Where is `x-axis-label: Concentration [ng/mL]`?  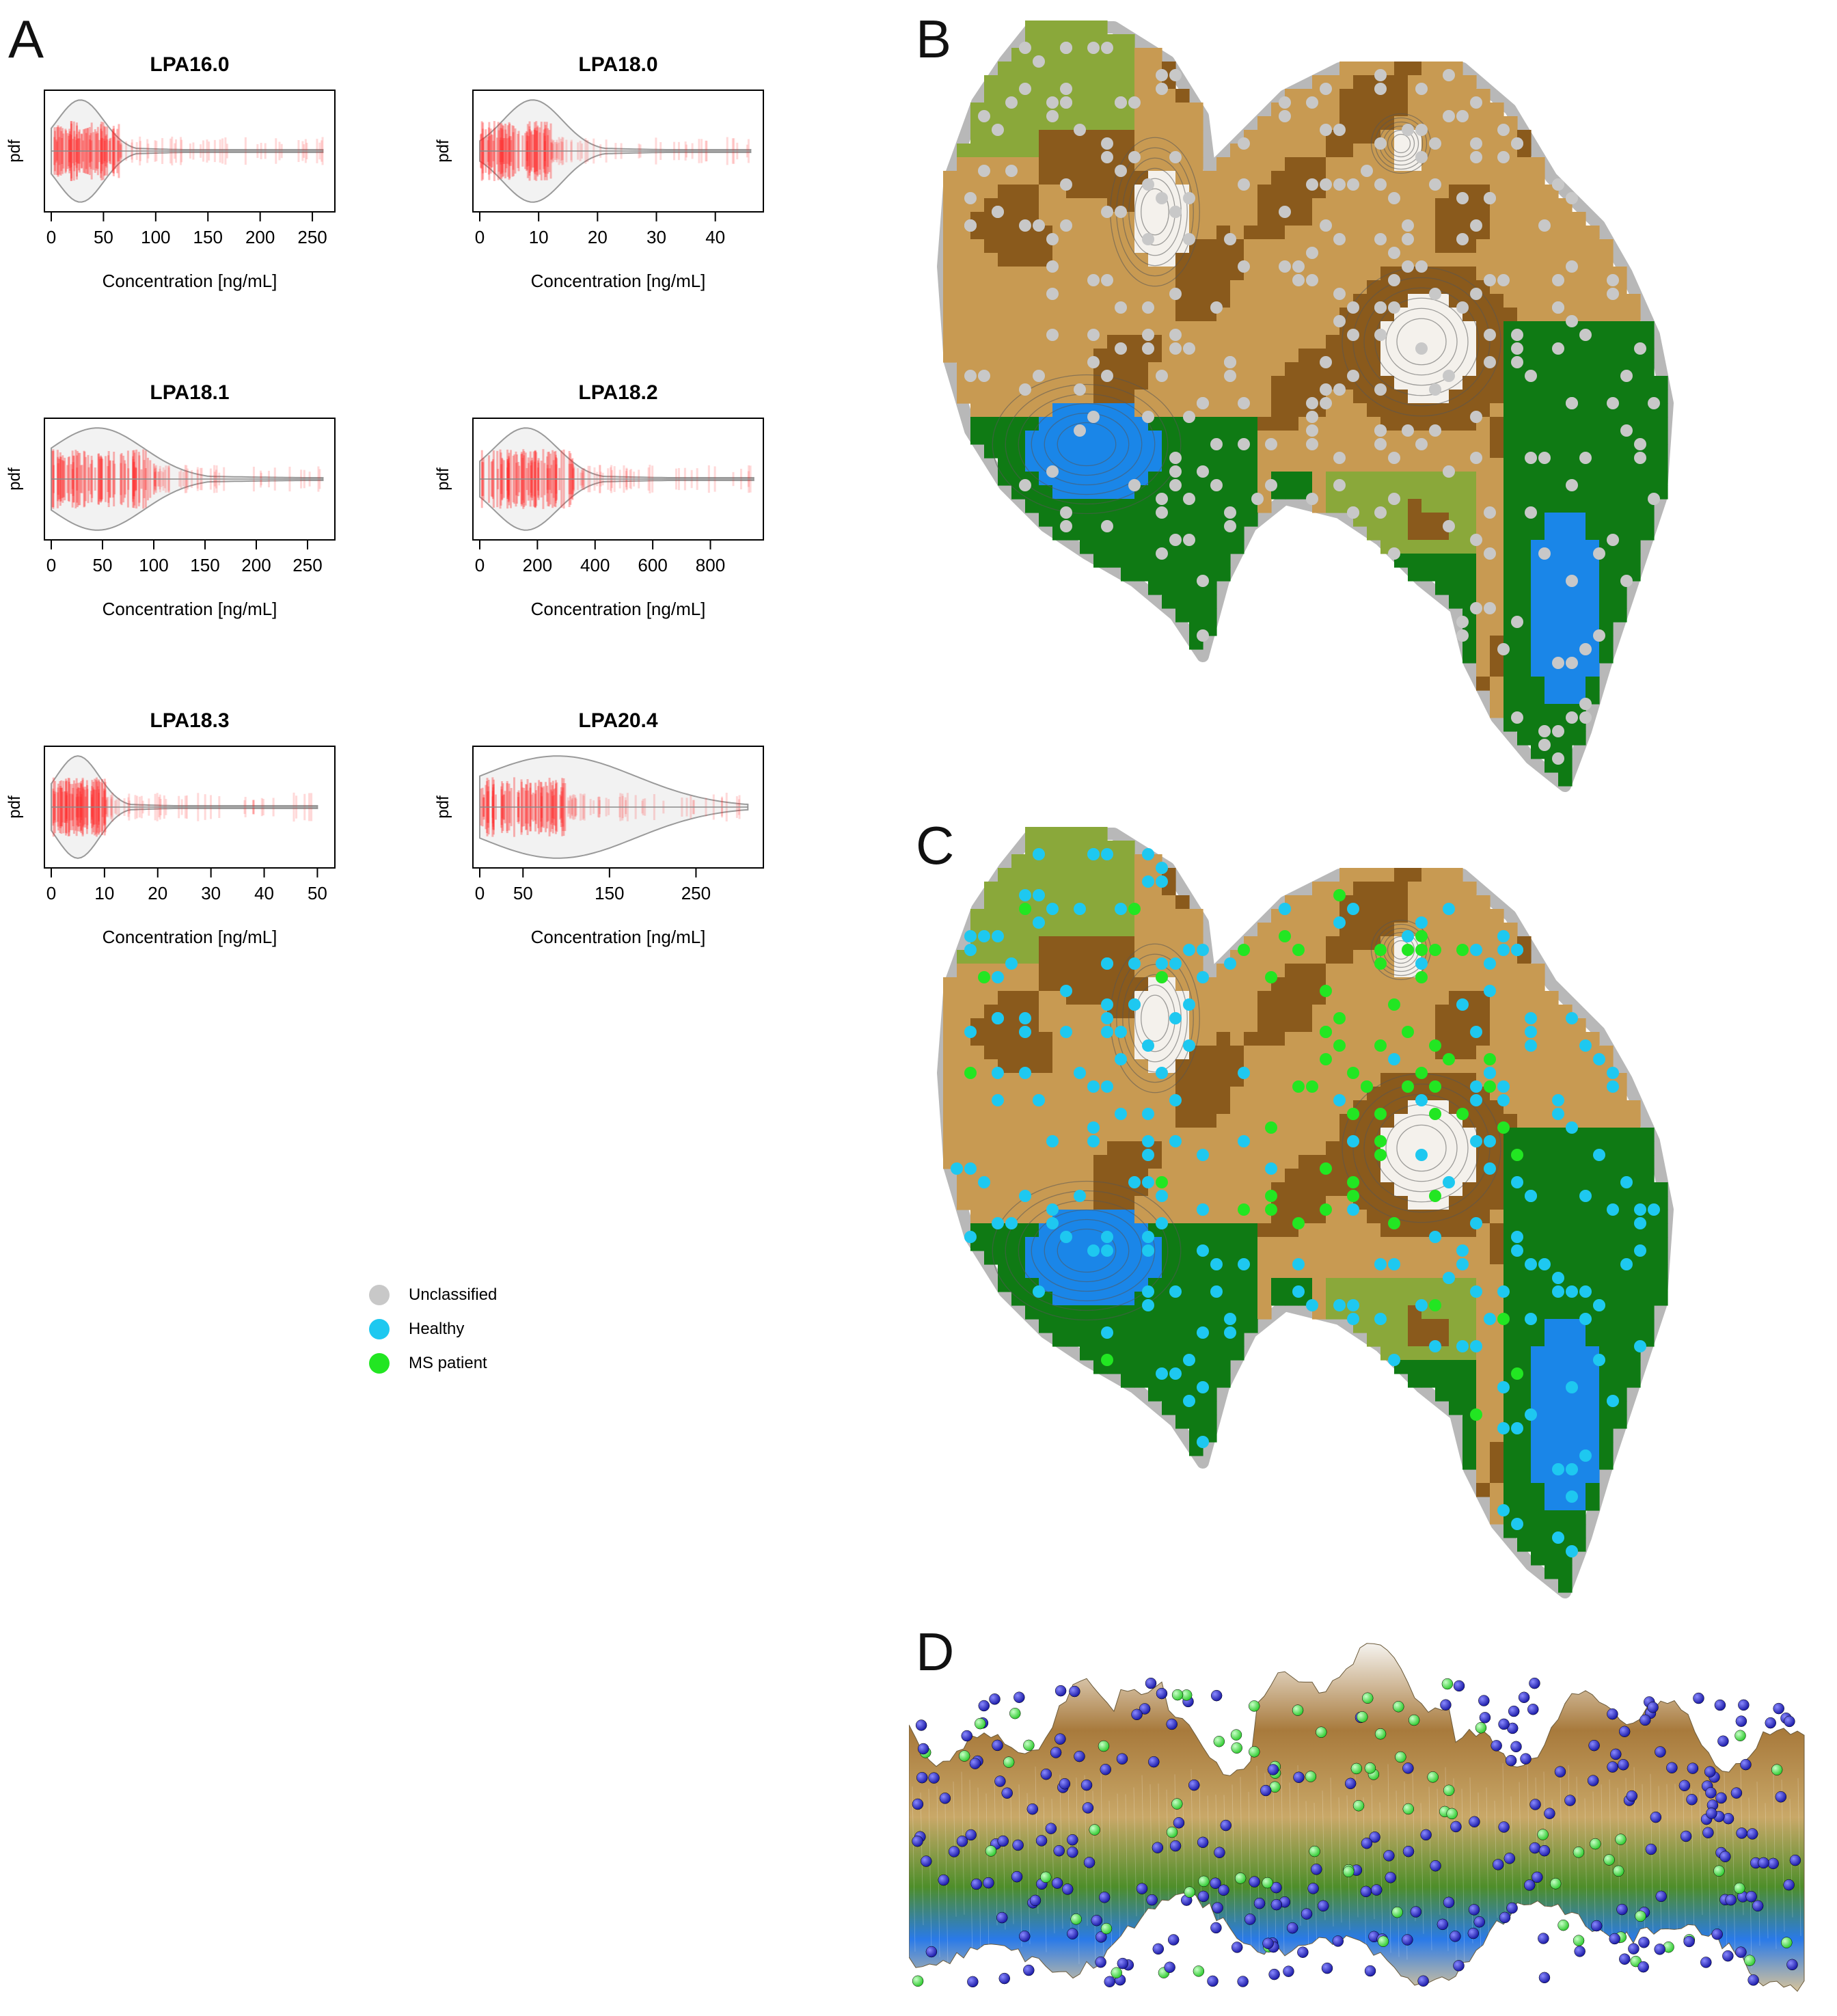 x-axis-label: Concentration [ng/mL] is located at coordinates (190, 609).